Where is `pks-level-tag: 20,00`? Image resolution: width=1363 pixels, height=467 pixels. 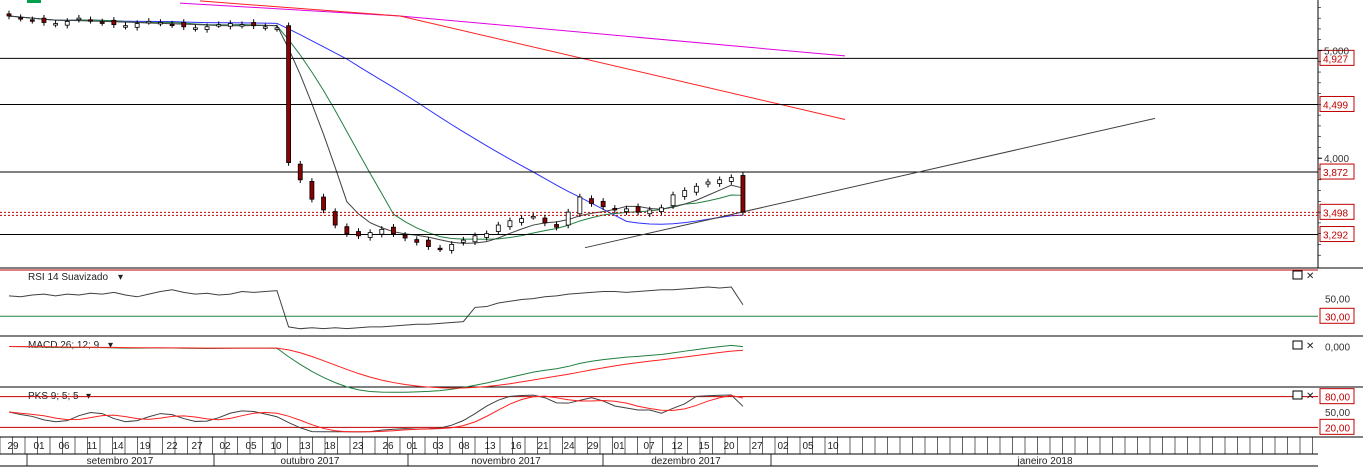
pks-level-tag: 20,00 is located at coordinates (1337, 426).